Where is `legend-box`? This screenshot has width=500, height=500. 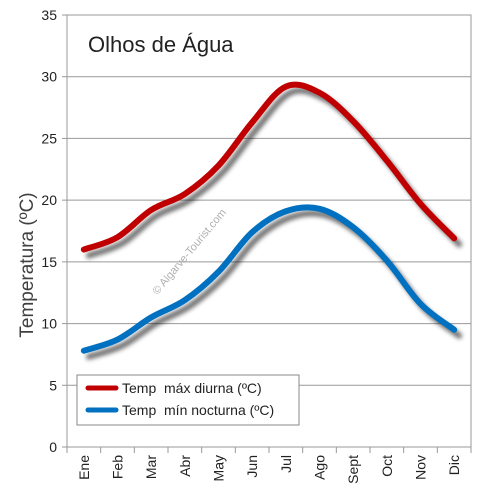
legend-box is located at coordinates (188, 400).